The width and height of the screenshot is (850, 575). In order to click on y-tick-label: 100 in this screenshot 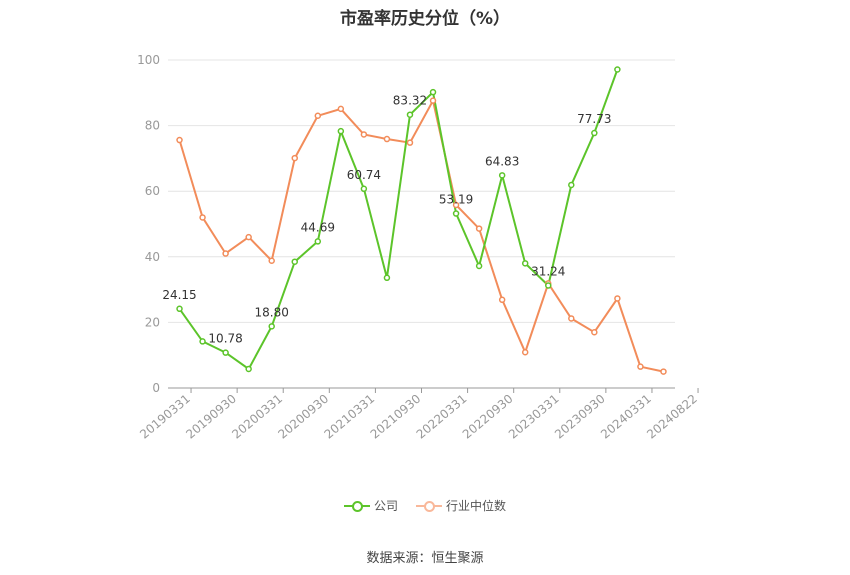, I will do `click(148, 60)`.